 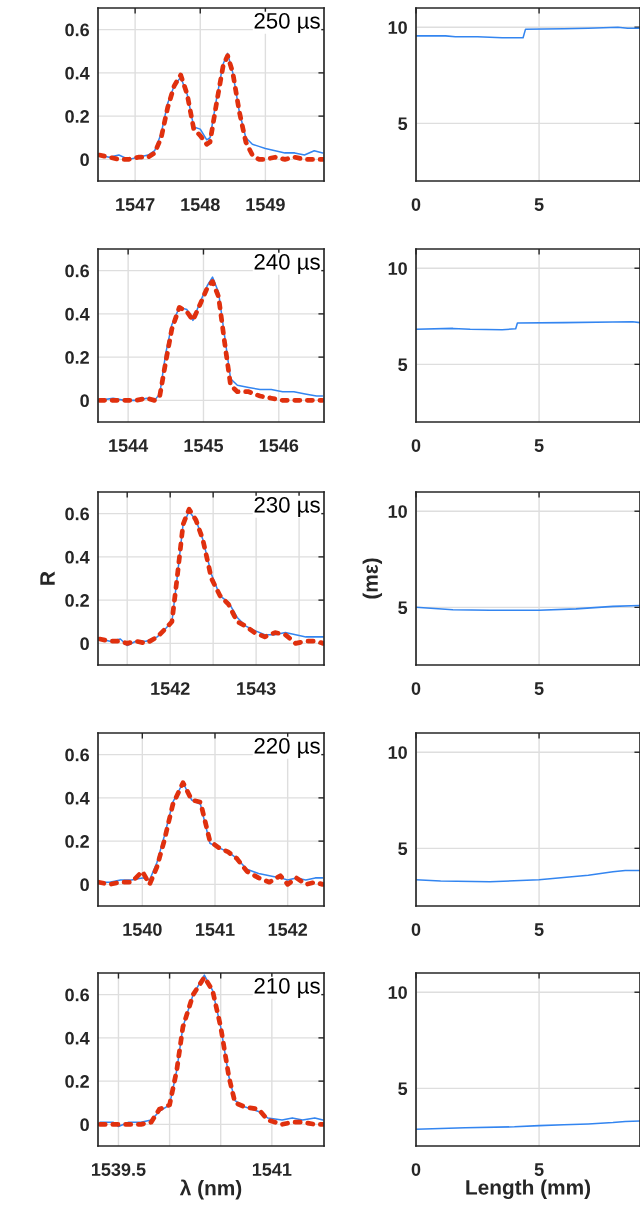 What do you see at coordinates (287, 988) in the screenshot?
I see `annotation: 210 µs` at bounding box center [287, 988].